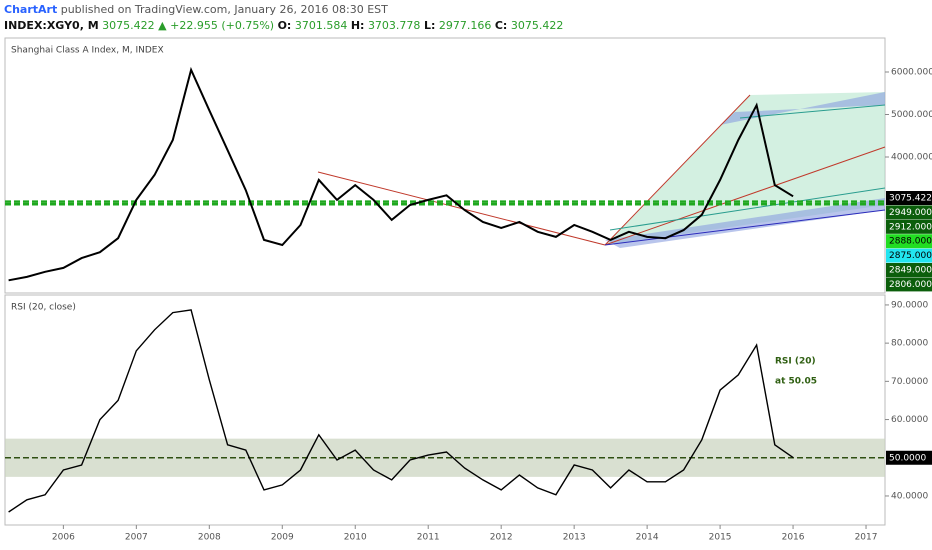 The width and height of the screenshot is (932, 550). What do you see at coordinates (128, 25) in the screenshot?
I see `last: 3075.422` at bounding box center [128, 25].